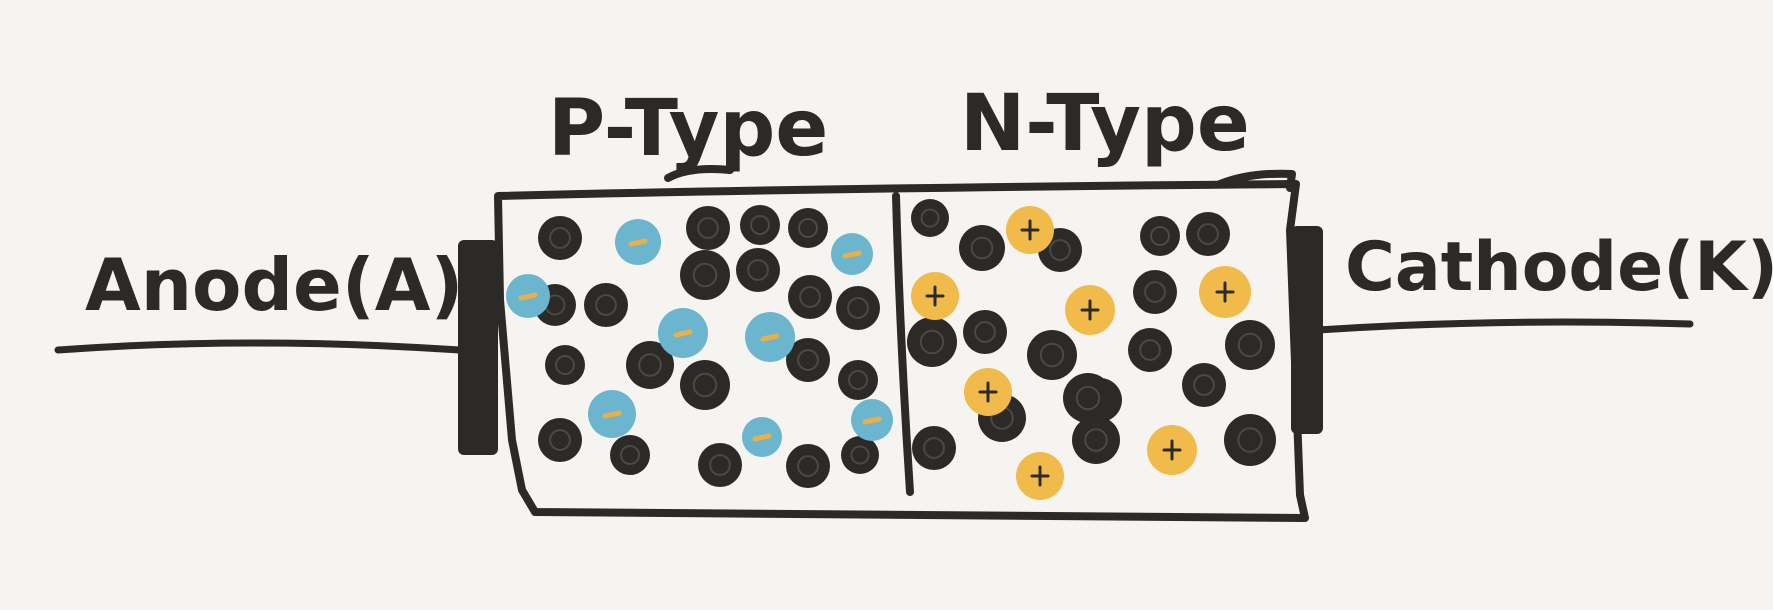  Describe the element at coordinates (699, 173) in the screenshot. I see `body-sketch-stroke` at that location.